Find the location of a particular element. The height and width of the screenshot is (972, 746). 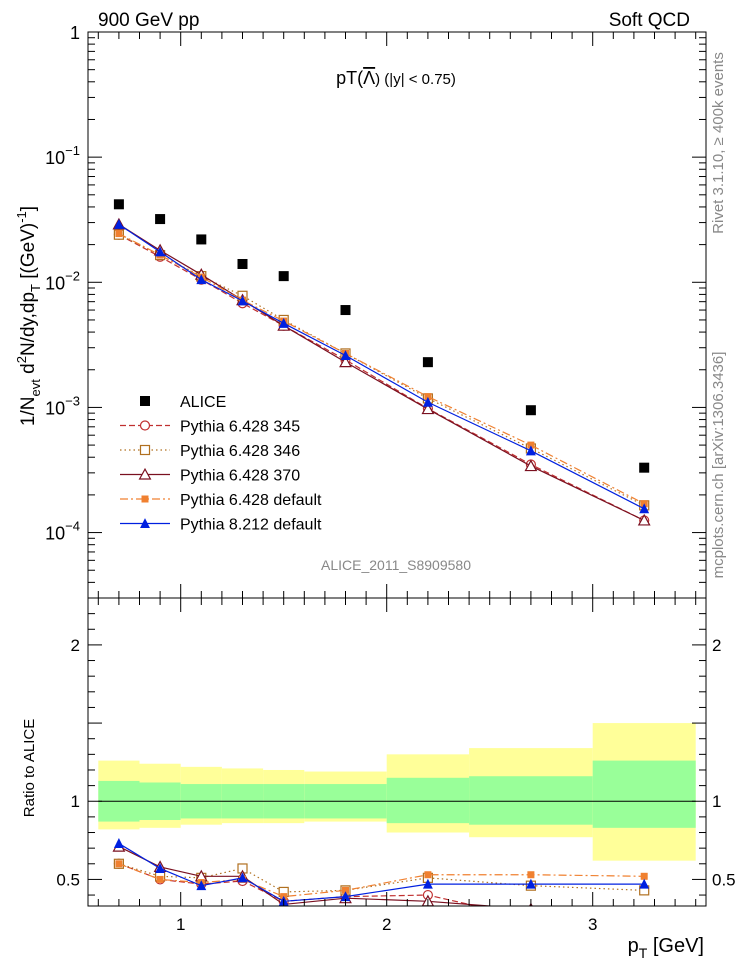

ratio-y-tick-label-right: 2 is located at coordinates (716, 645).